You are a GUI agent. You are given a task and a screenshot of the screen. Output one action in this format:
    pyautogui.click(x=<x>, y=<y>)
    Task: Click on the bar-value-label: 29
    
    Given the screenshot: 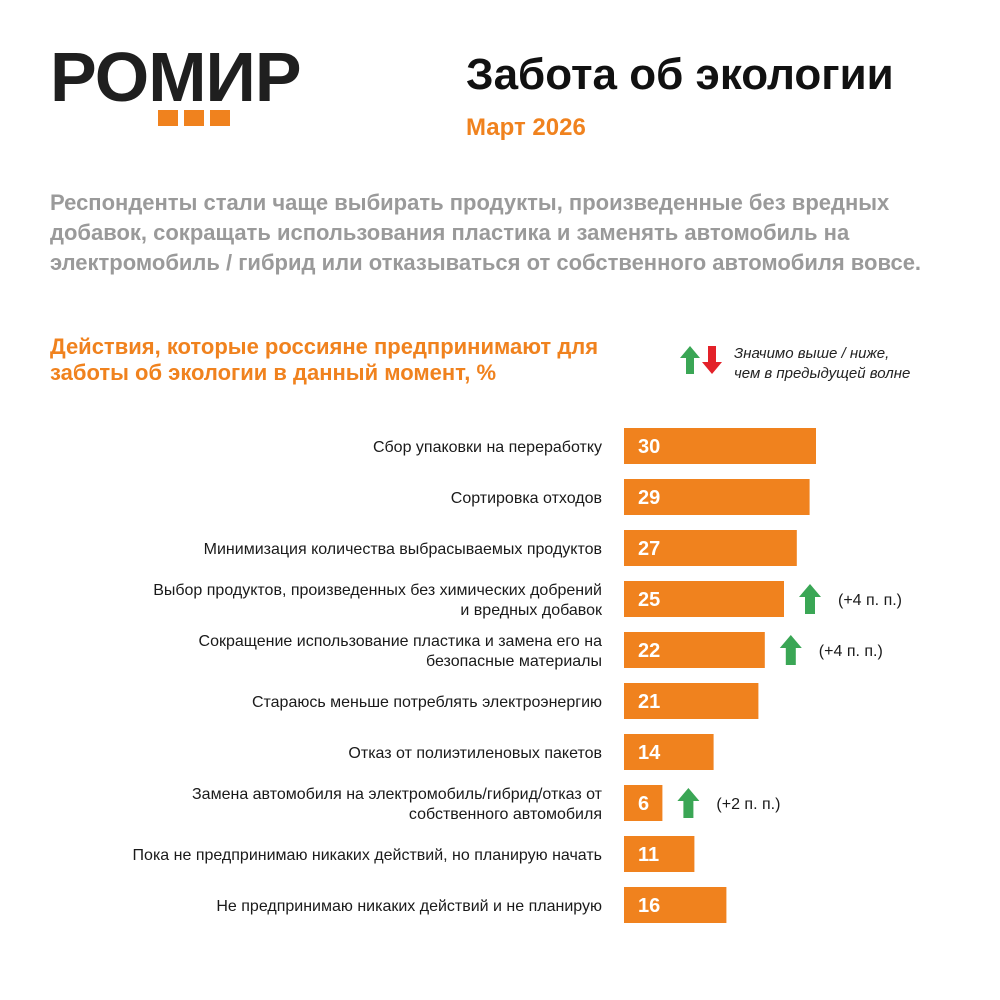 What is the action you would take?
    pyautogui.click(x=649, y=498)
    